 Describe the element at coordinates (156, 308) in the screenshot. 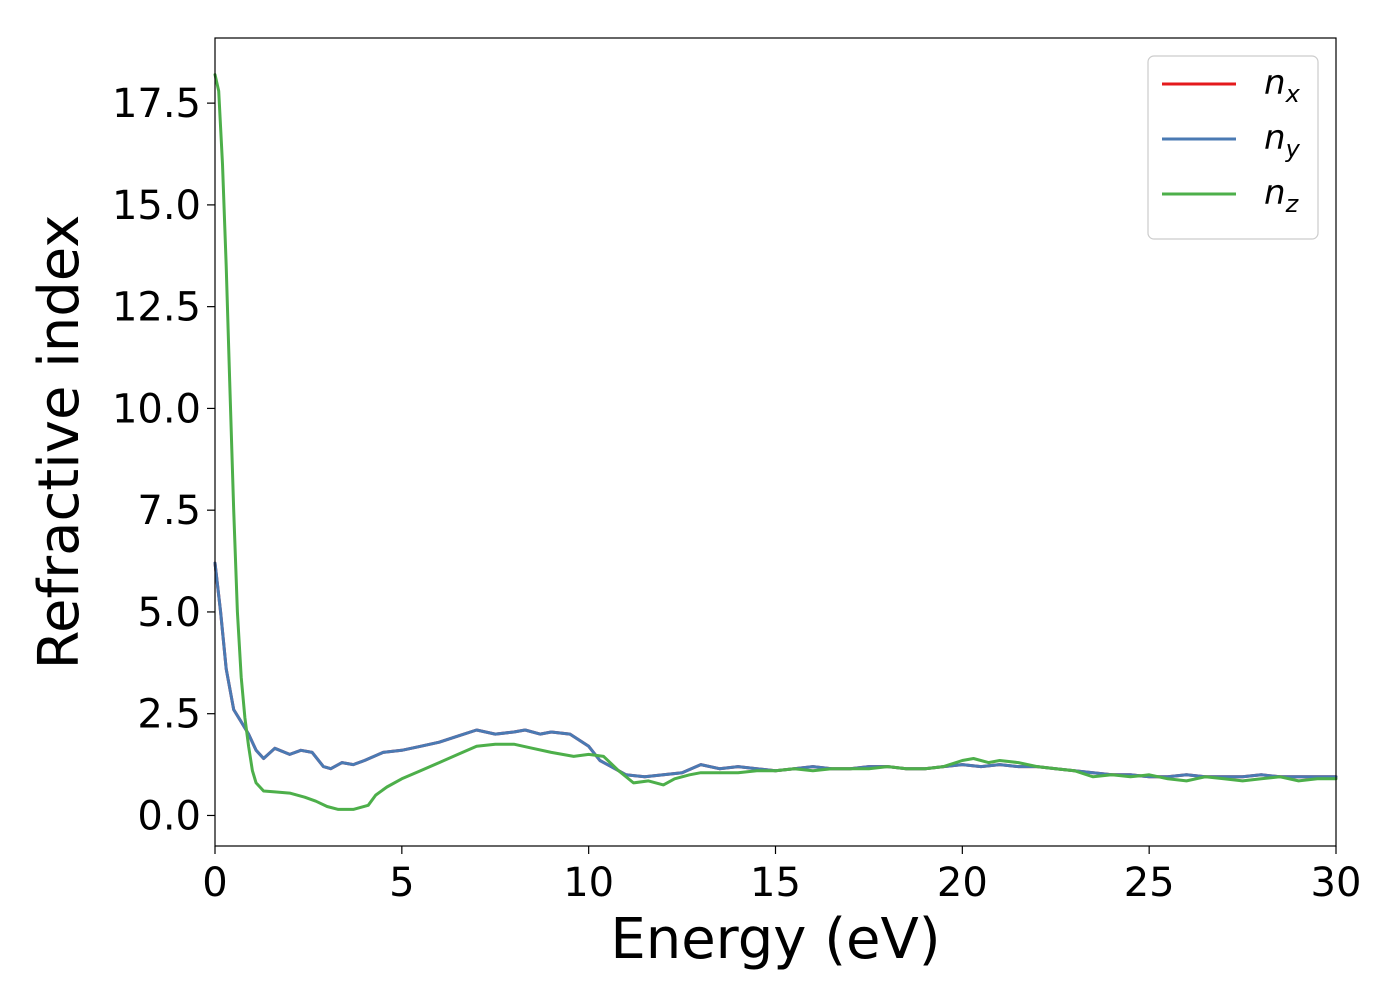

I see `y-tick-label: 12.5` at that location.